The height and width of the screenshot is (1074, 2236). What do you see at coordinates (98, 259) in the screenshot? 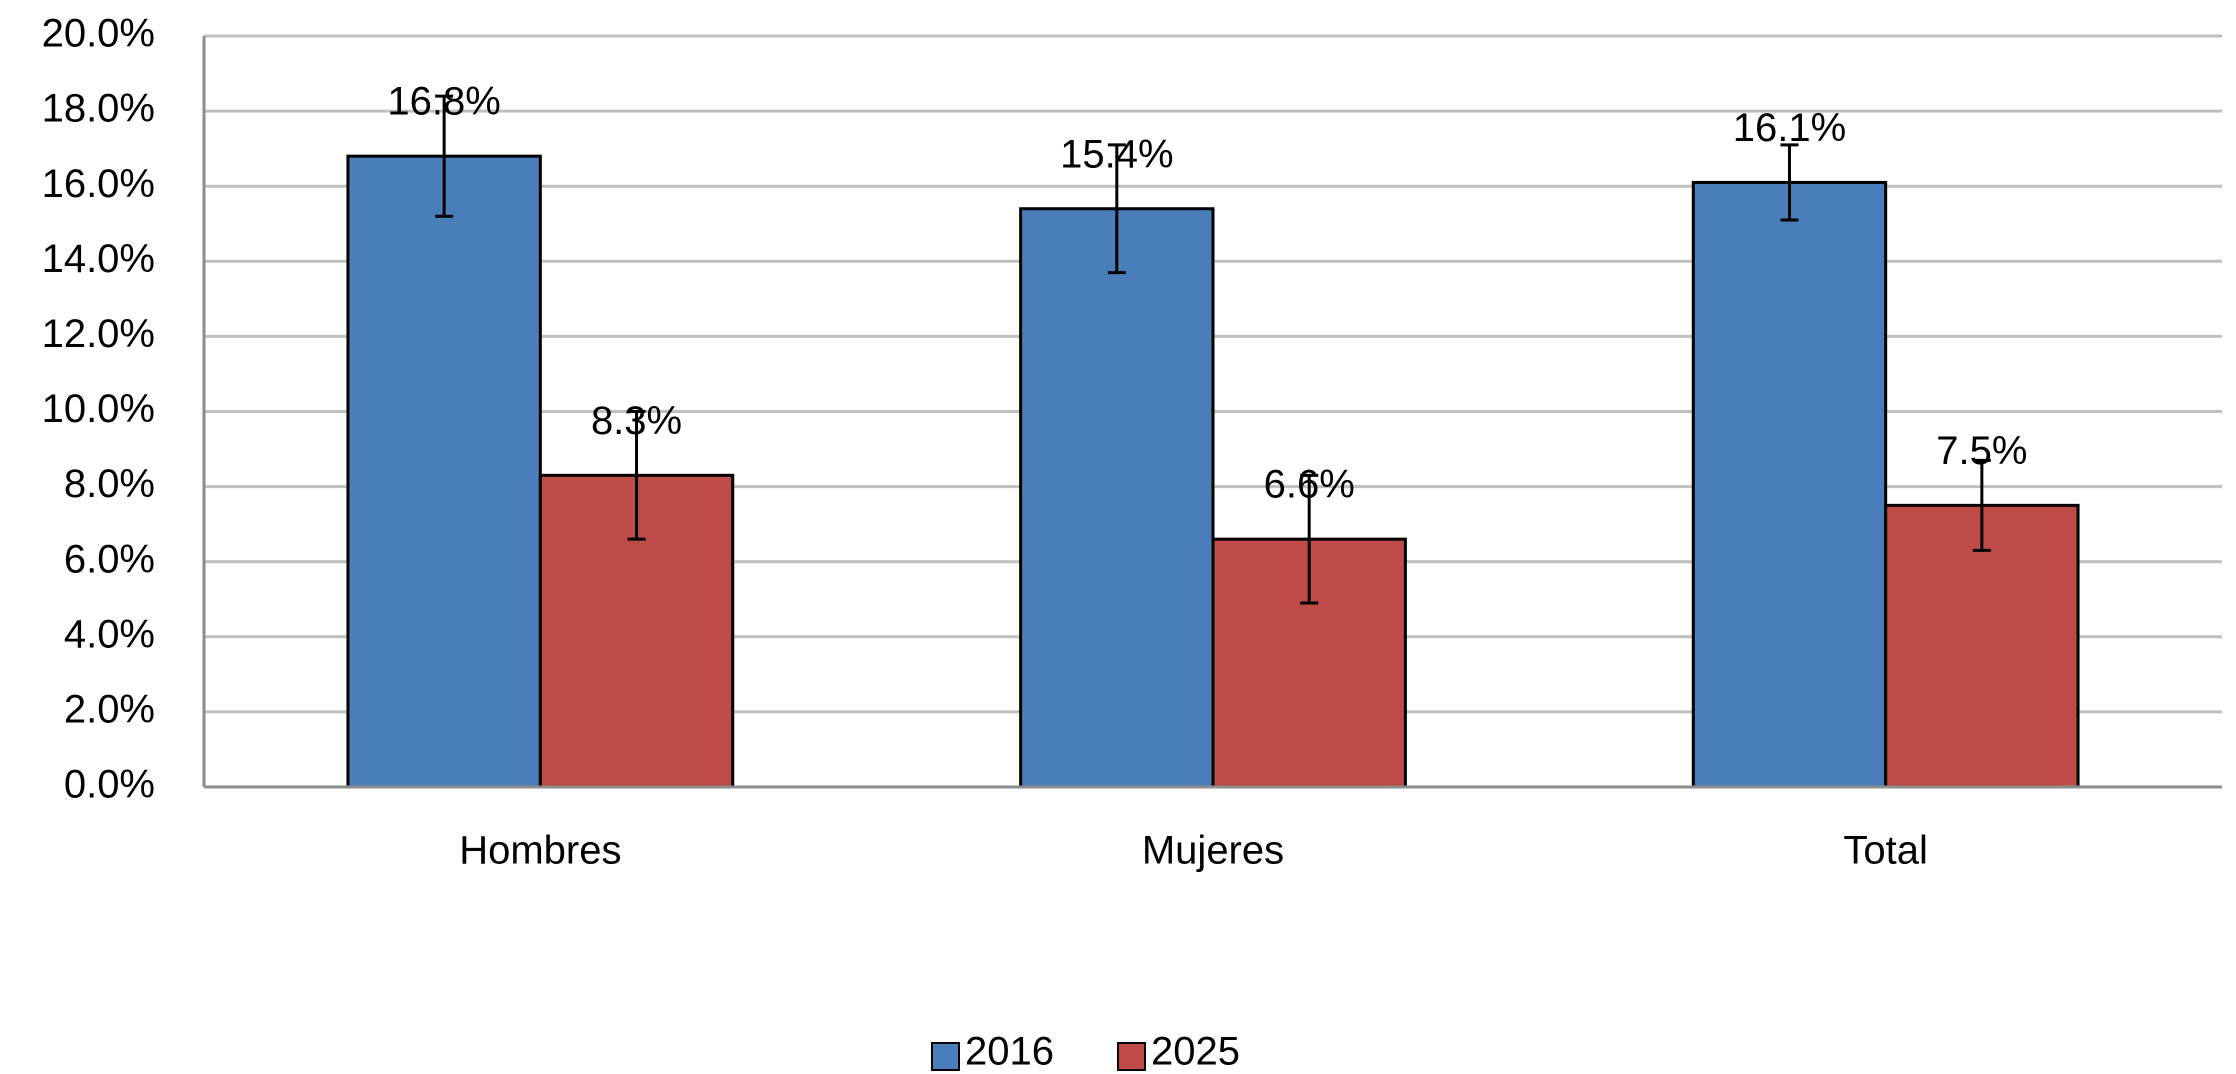
I see `y-tick-label: 14.0%` at bounding box center [98, 259].